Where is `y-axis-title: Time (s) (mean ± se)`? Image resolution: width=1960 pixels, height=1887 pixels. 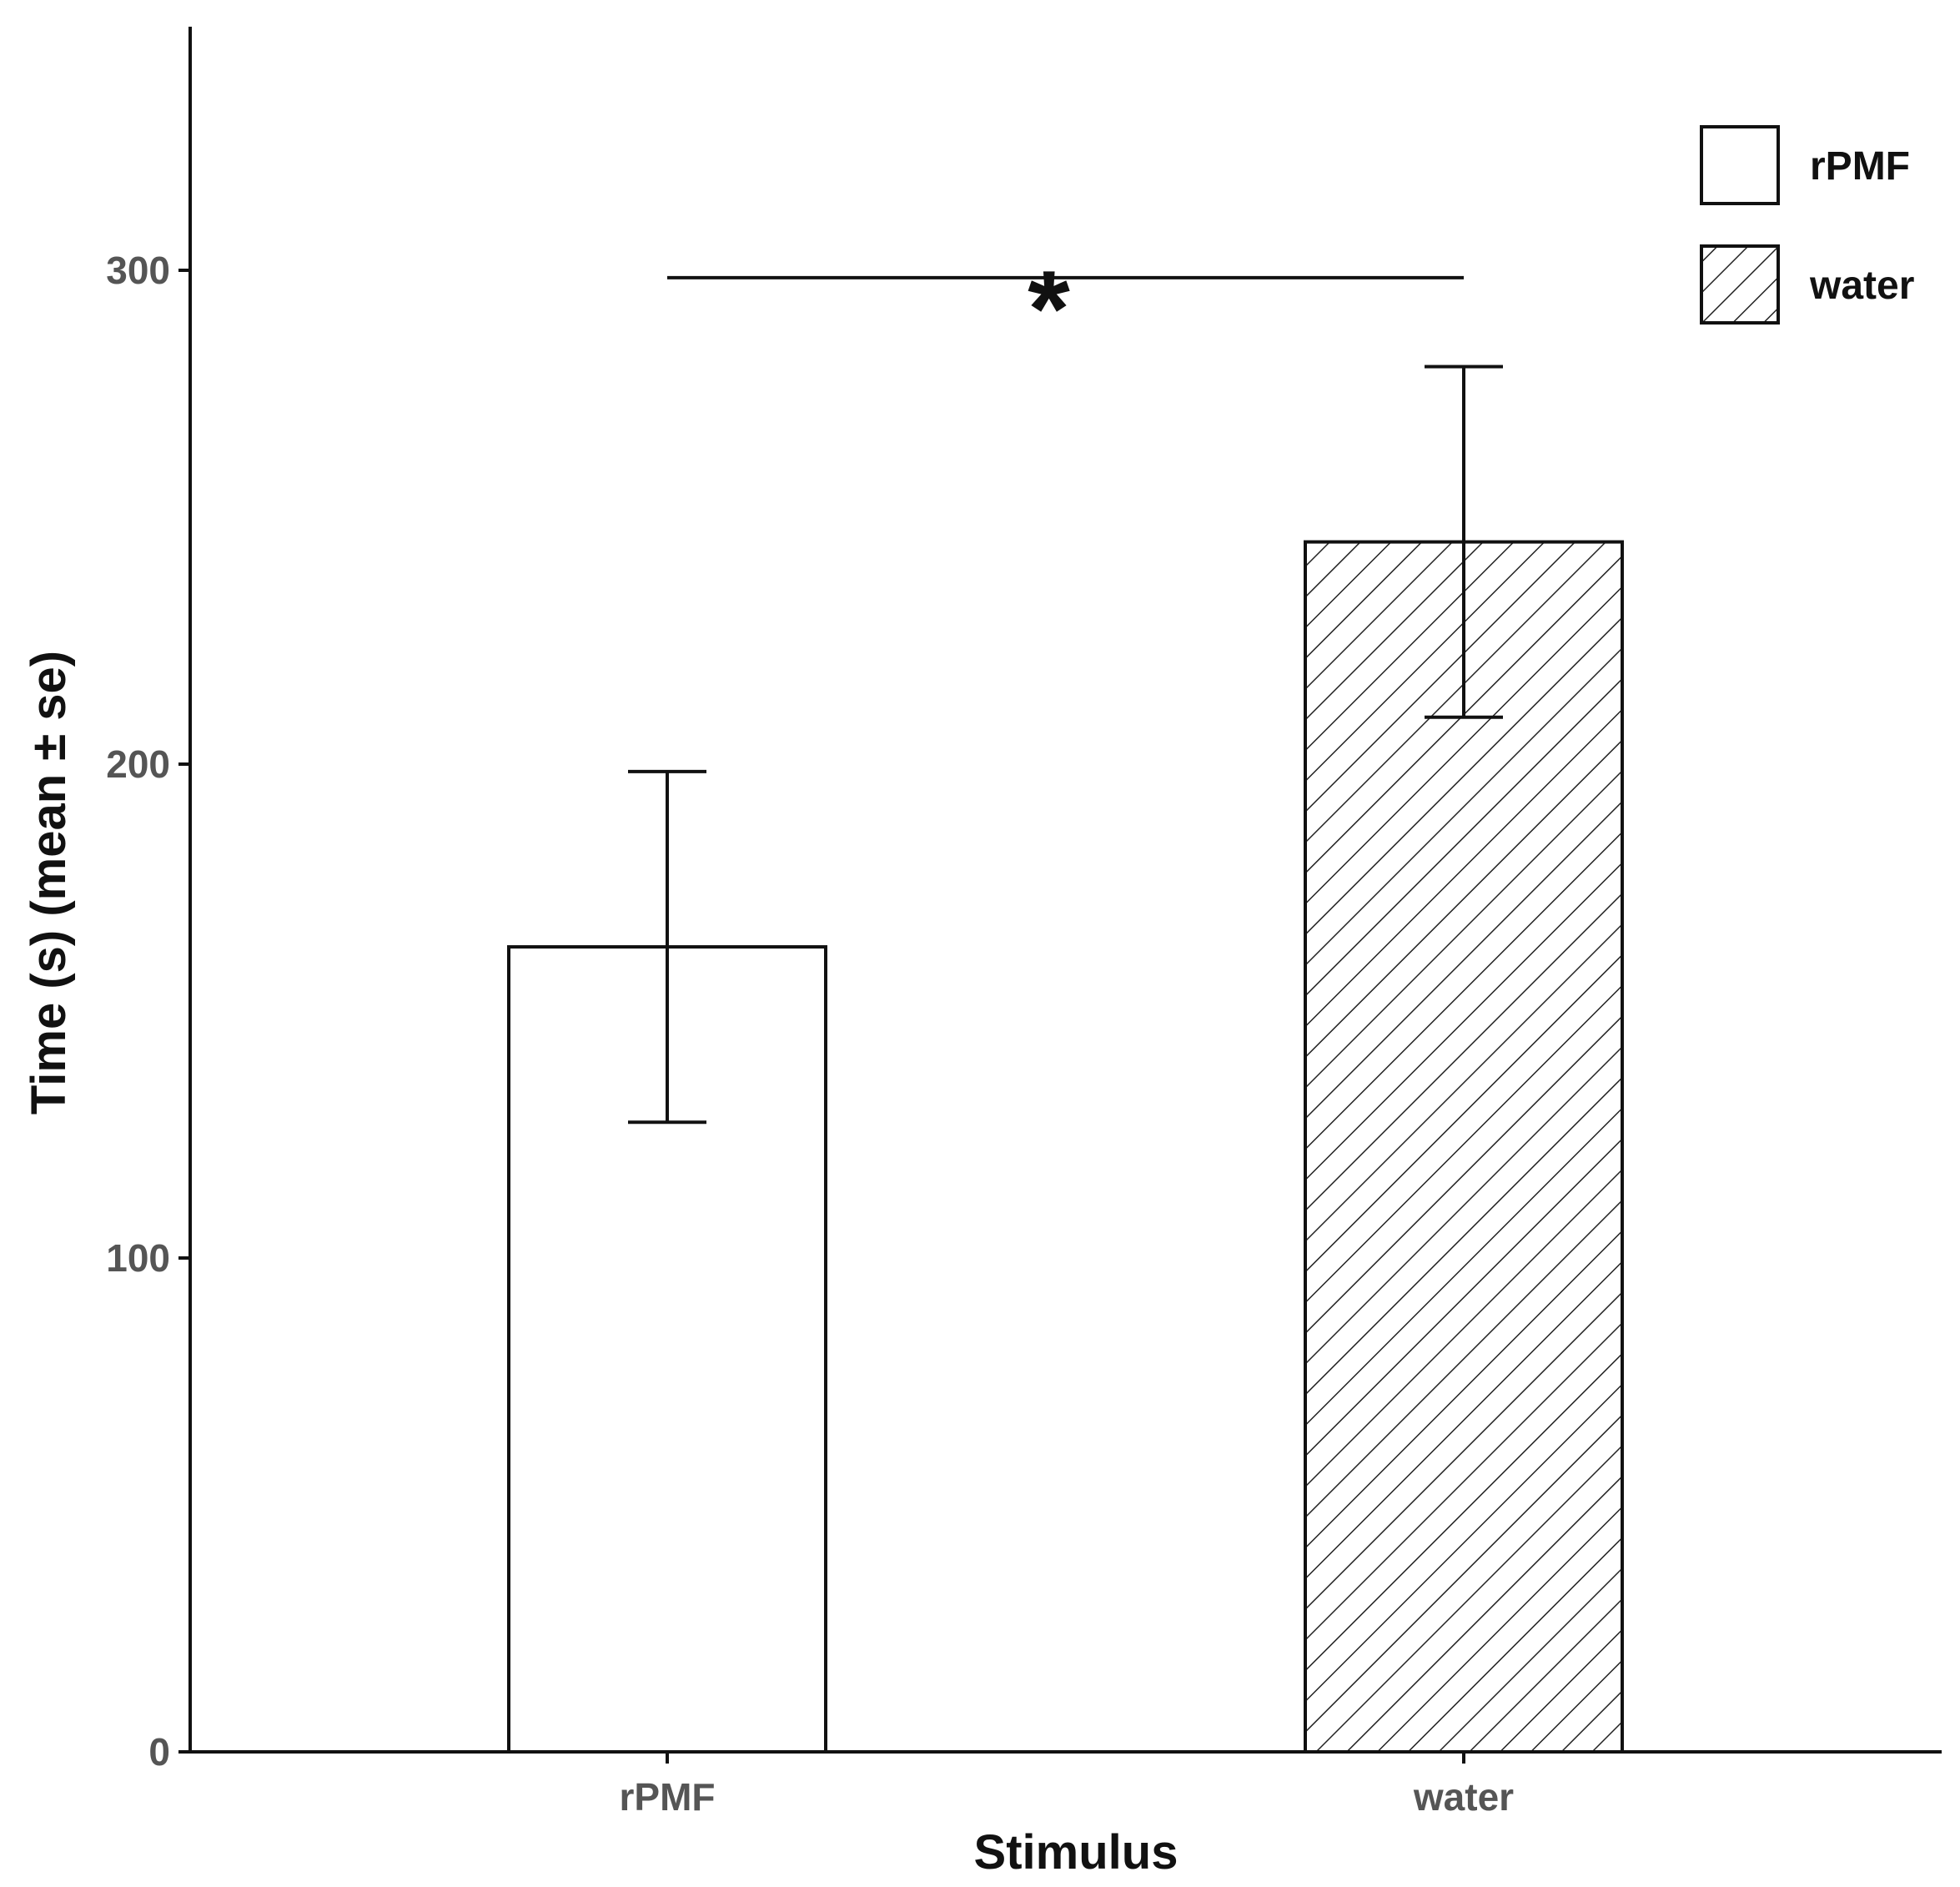 y-axis-title: Time (s) (mean ± se) is located at coordinates (49, 883).